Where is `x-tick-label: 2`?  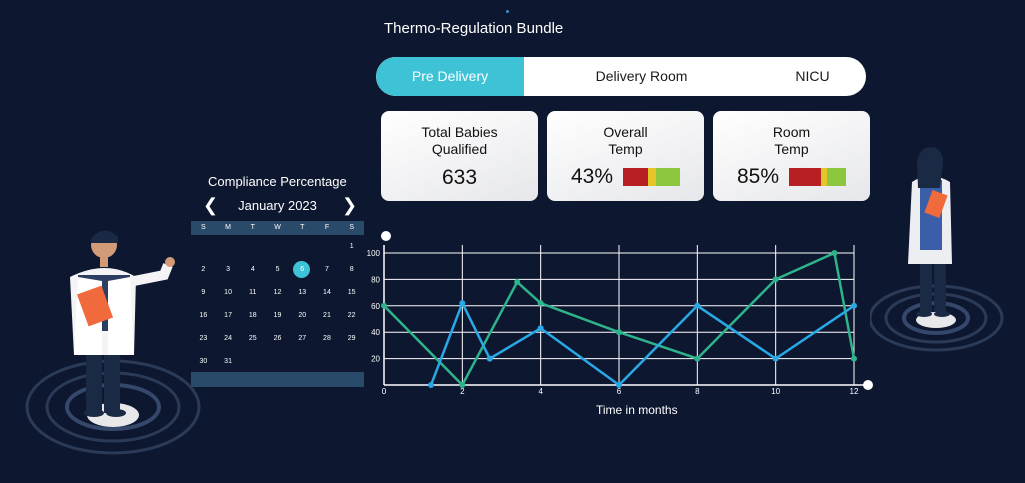
x-tick-label: 2 is located at coordinates (462, 391).